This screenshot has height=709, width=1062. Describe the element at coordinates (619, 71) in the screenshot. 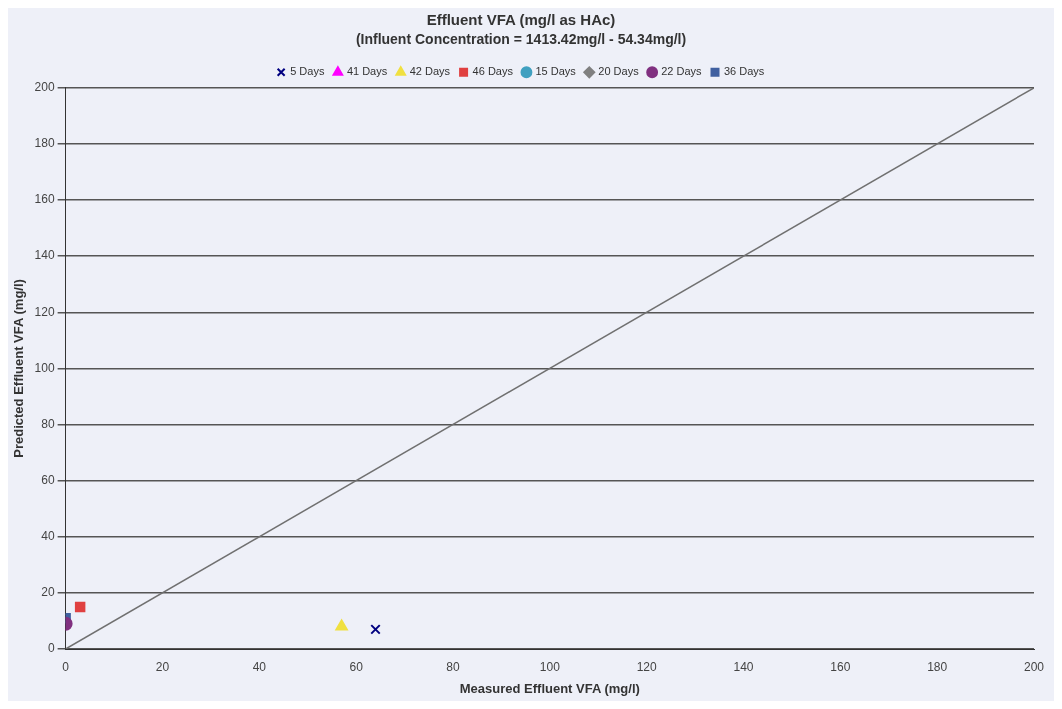

I see `legend-label: 20 Days` at that location.